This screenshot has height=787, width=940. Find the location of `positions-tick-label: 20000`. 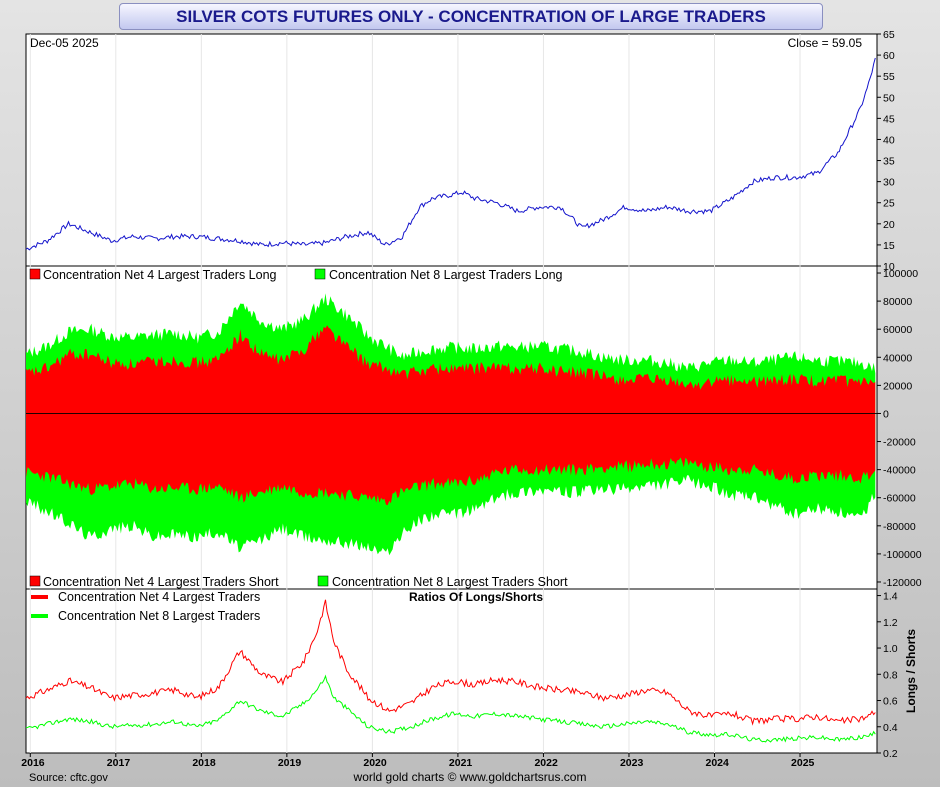

positions-tick-label: 20000 is located at coordinates (897, 386).